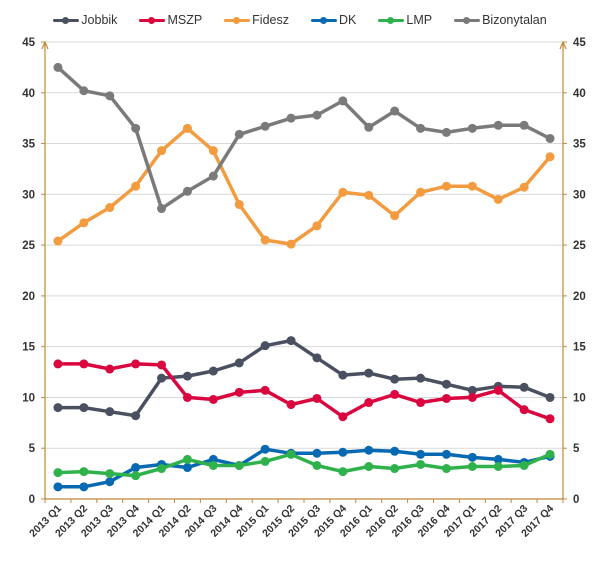  I want to click on legend-item-dk: DK, so click(333, 20).